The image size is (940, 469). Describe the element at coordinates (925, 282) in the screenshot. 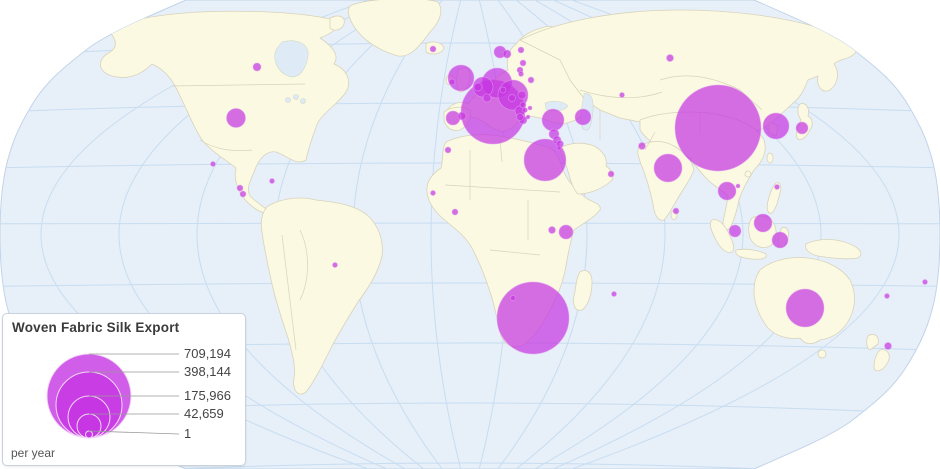

I see `export-bubble-samoa` at that location.